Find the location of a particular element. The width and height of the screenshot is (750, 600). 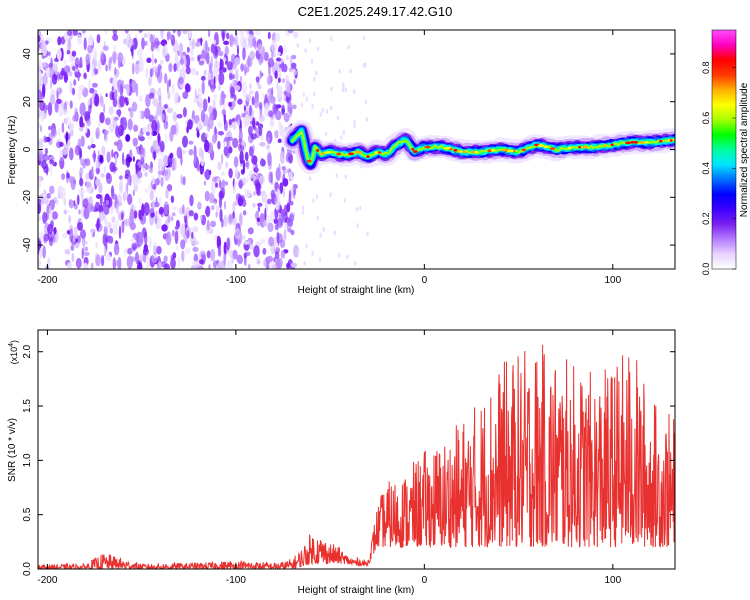

spectrogram-y-label: Frequency (Hz) is located at coordinates (12, 150).